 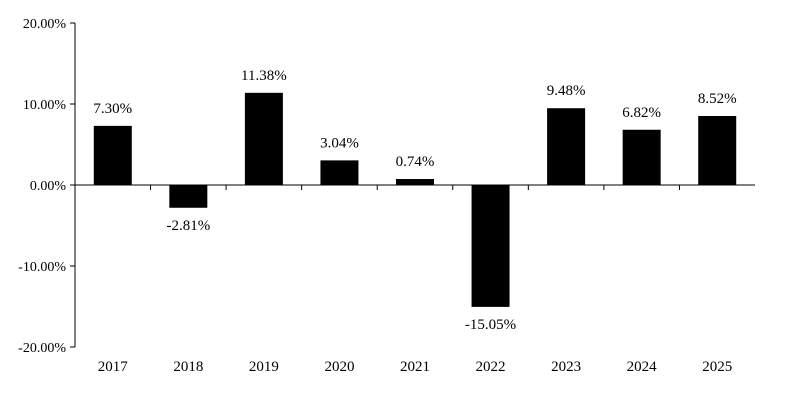 What do you see at coordinates (566, 146) in the screenshot?
I see `bar-2023` at bounding box center [566, 146].